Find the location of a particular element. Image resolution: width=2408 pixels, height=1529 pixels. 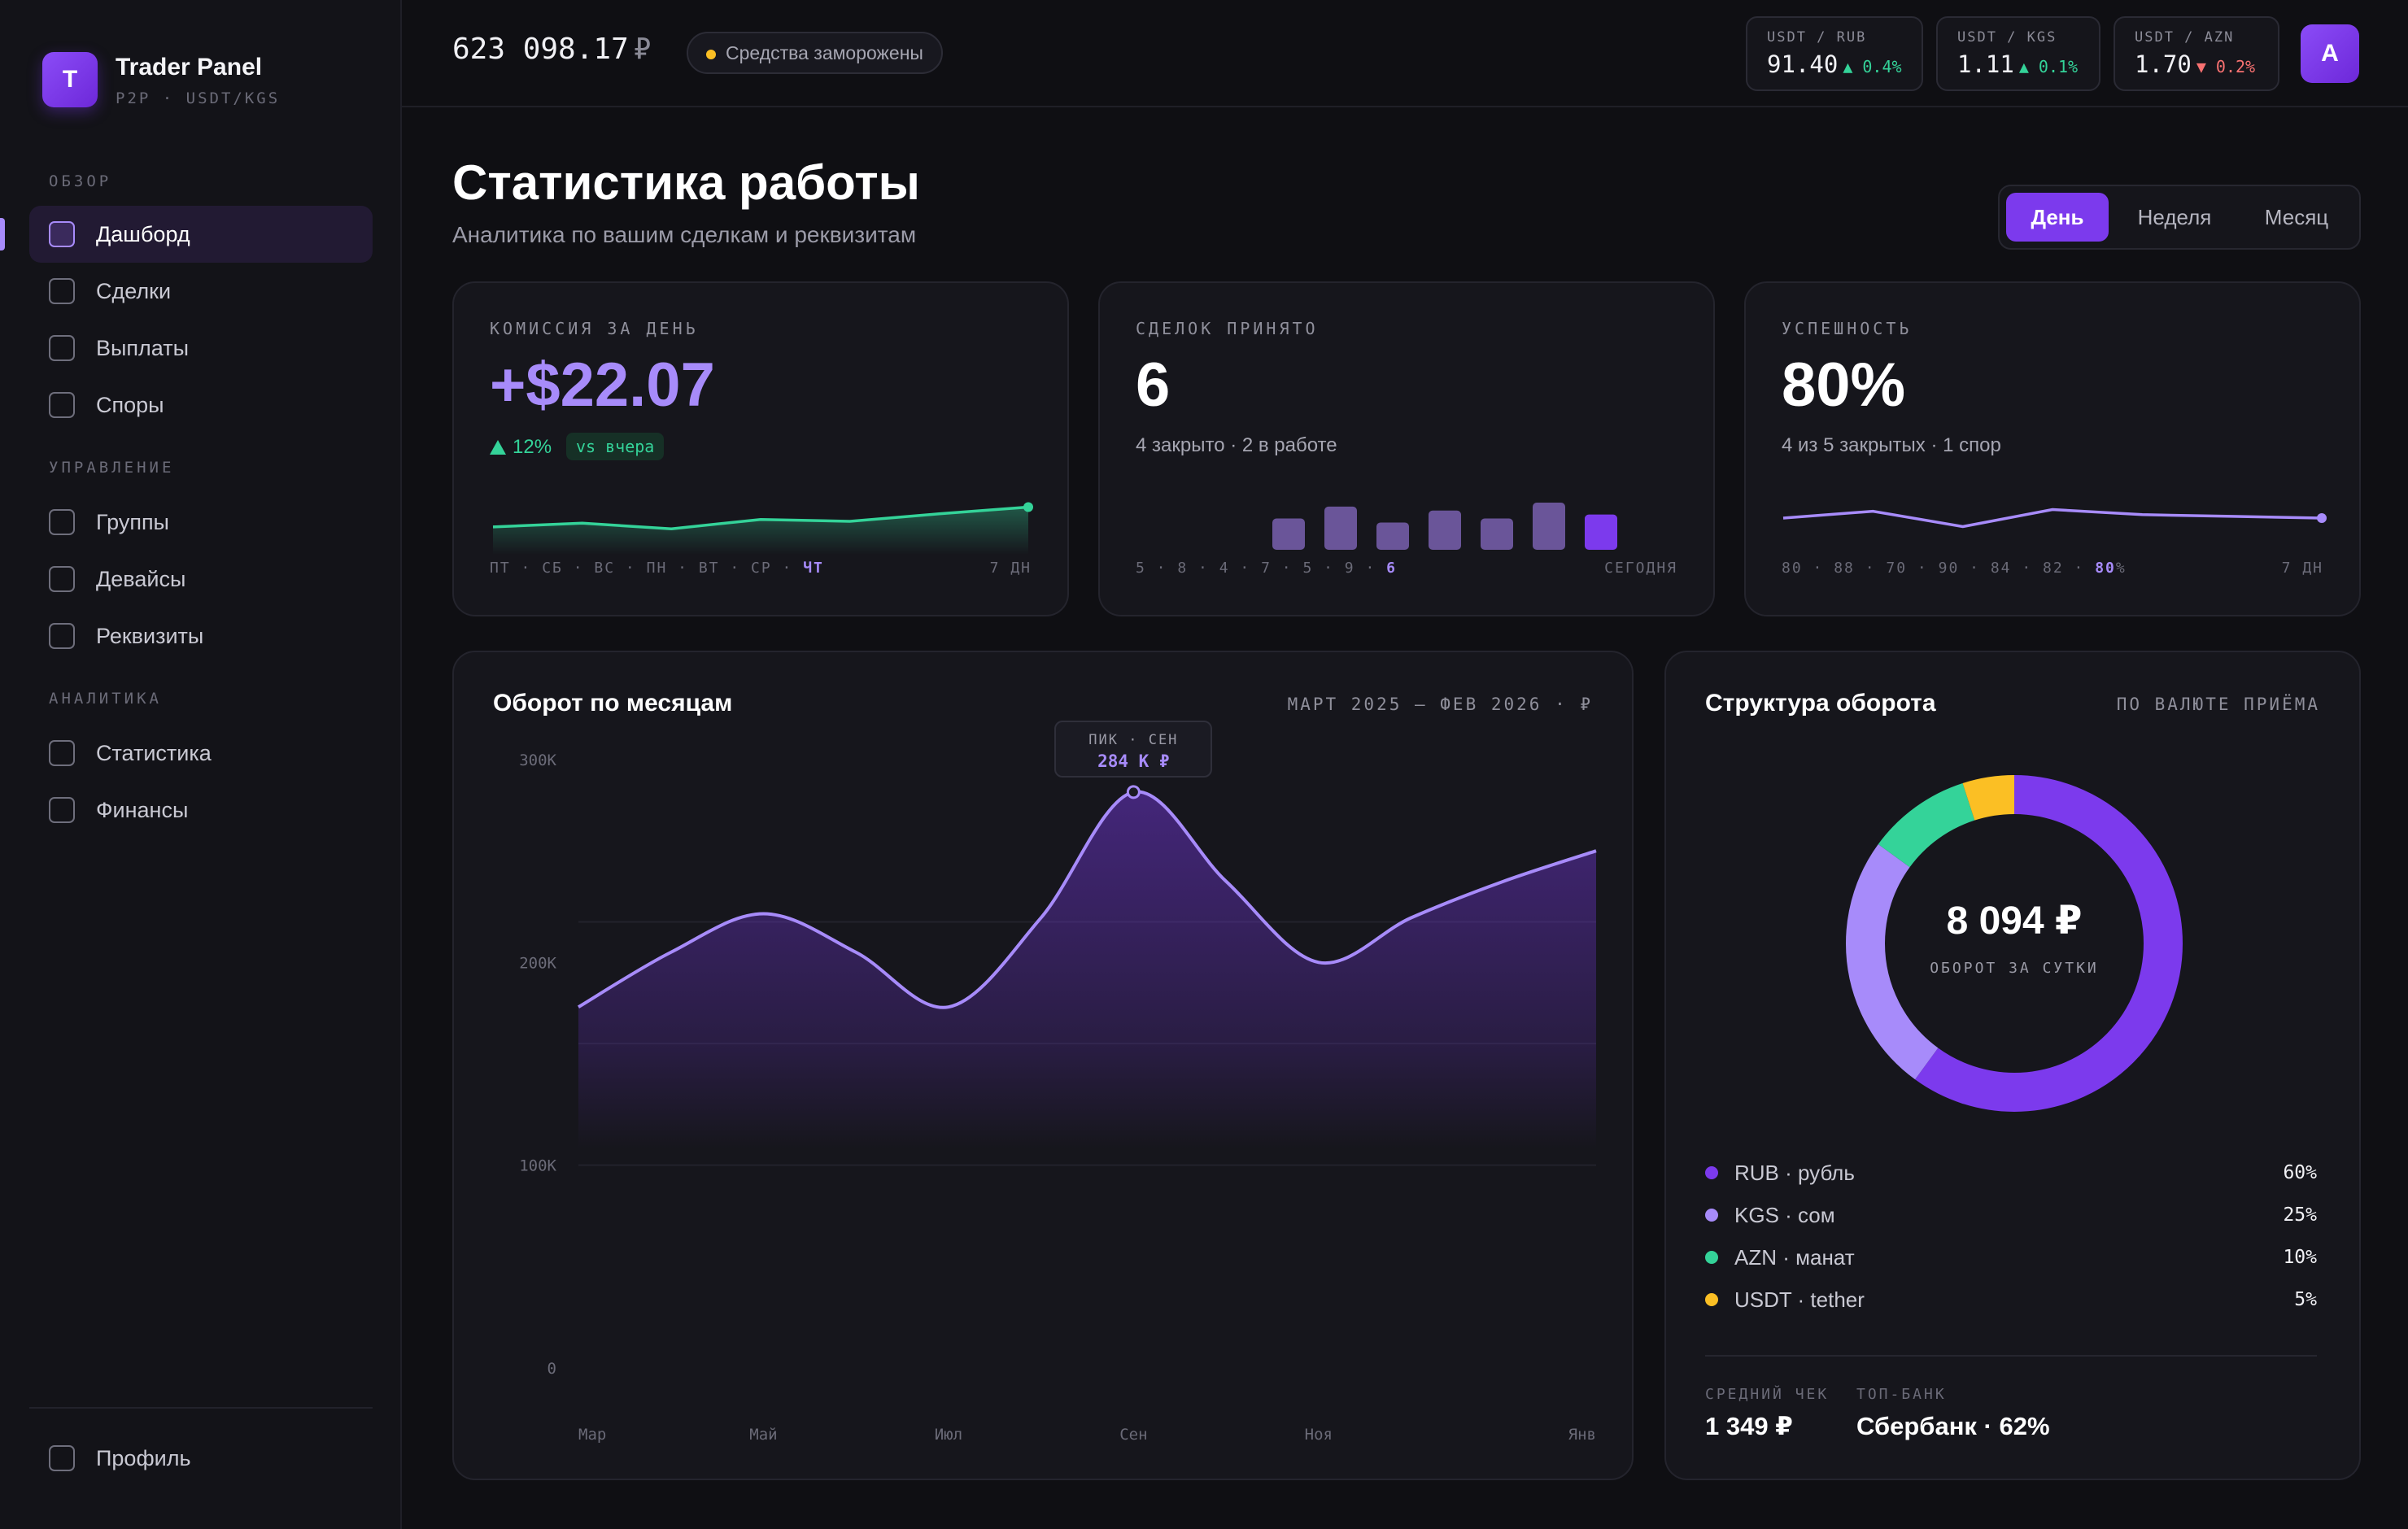

commission-value: +$22.07 is located at coordinates (603, 385).